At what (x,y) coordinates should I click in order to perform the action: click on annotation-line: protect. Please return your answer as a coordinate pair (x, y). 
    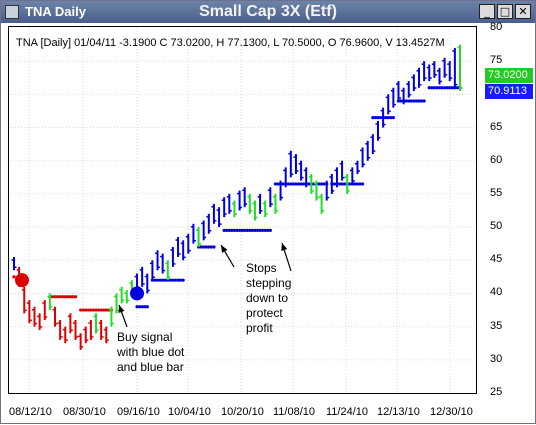
    Looking at the image, I should click on (264, 313).